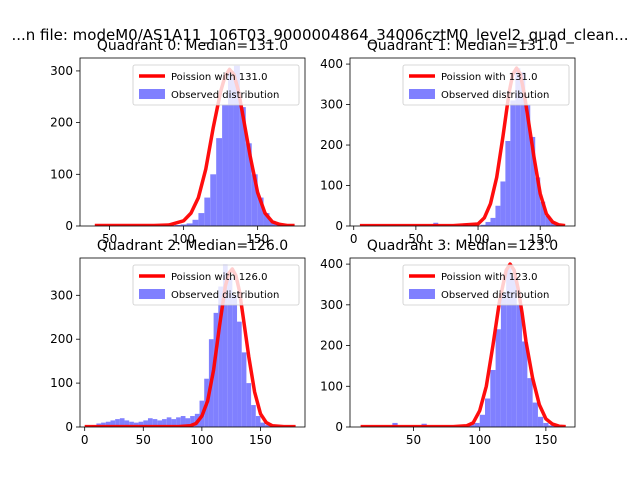 The image size is (640, 480). I want to click on legend-label-poisson: Poission with 123.0, so click(489, 277).